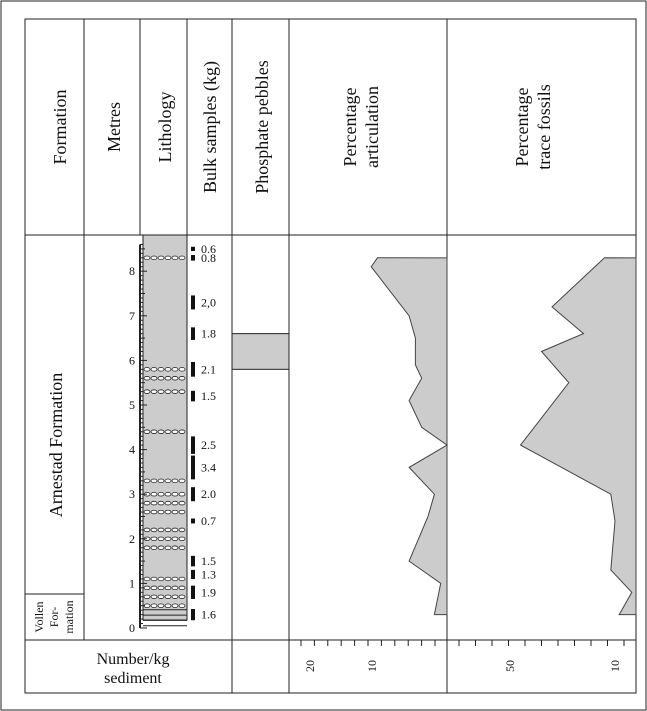 The height and width of the screenshot is (711, 647). Describe the element at coordinates (132, 583) in the screenshot. I see `metres-tick-label: 1` at that location.